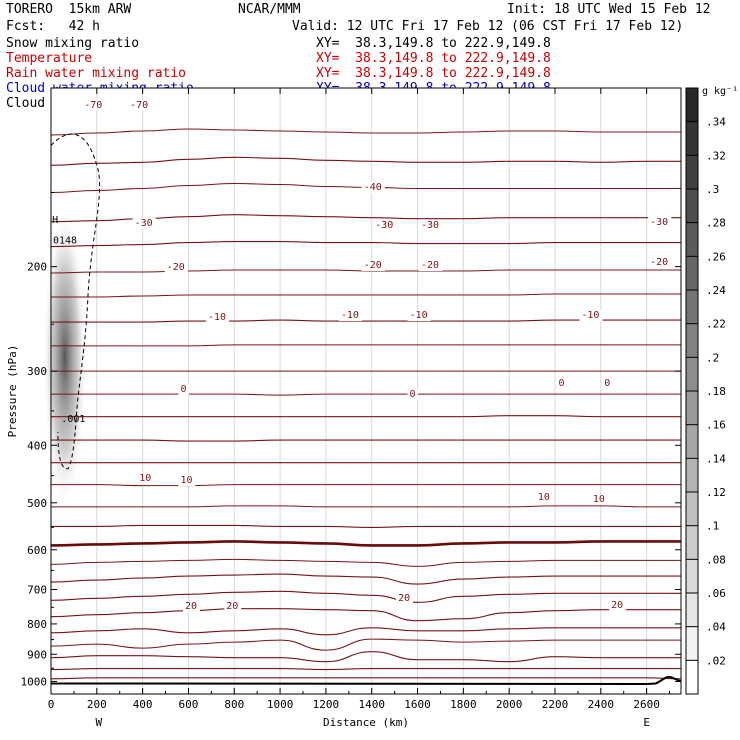 This screenshot has height=740, width=740. I want to click on x-tick-label: 2400, so click(601, 704).